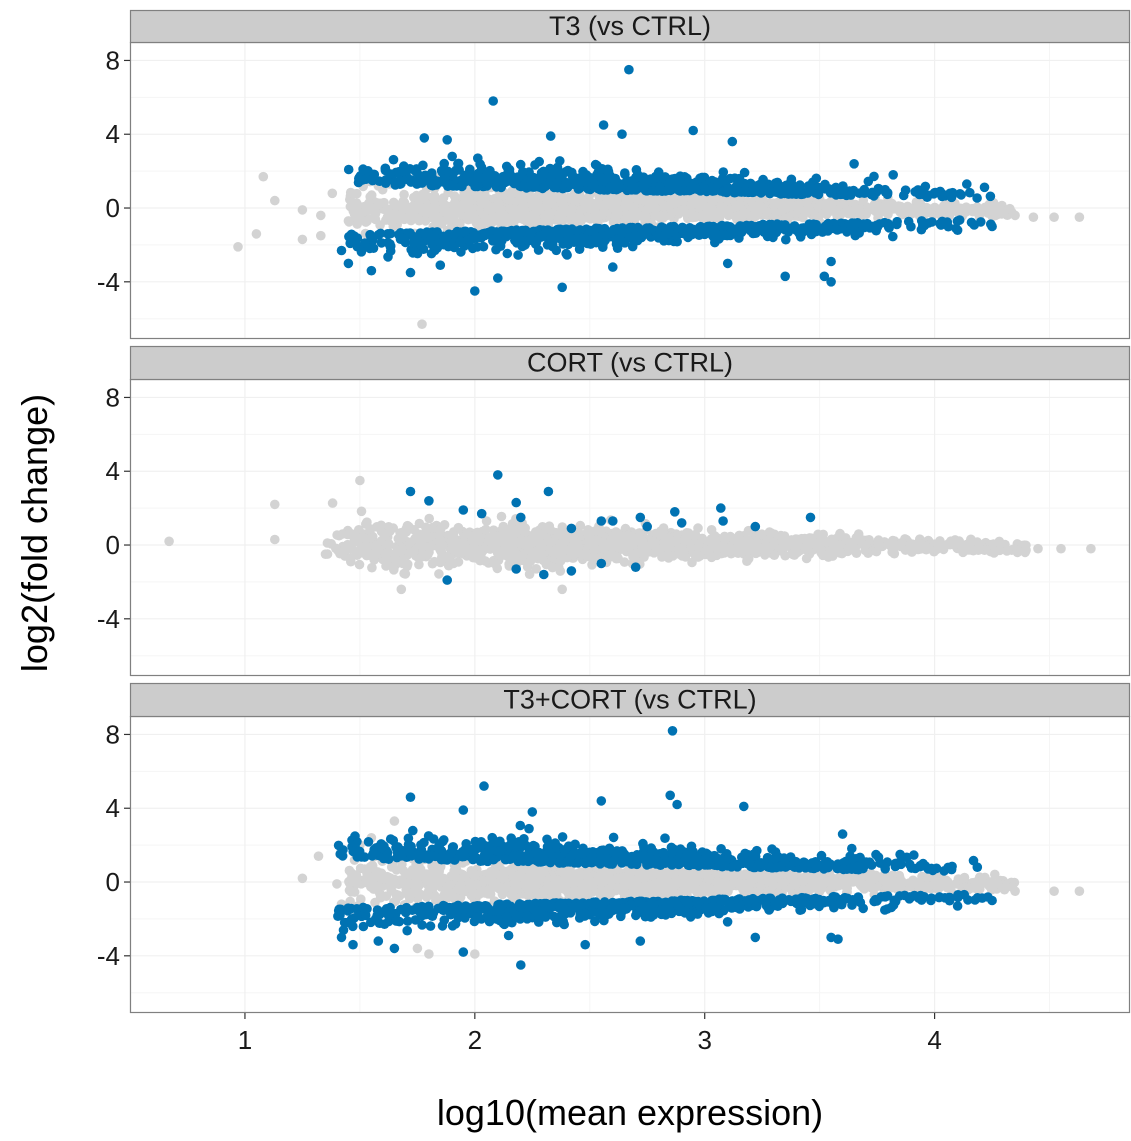 This screenshot has height=1141, width=1131. What do you see at coordinates (113, 208) in the screenshot?
I see `y-tick-label: 0` at bounding box center [113, 208].